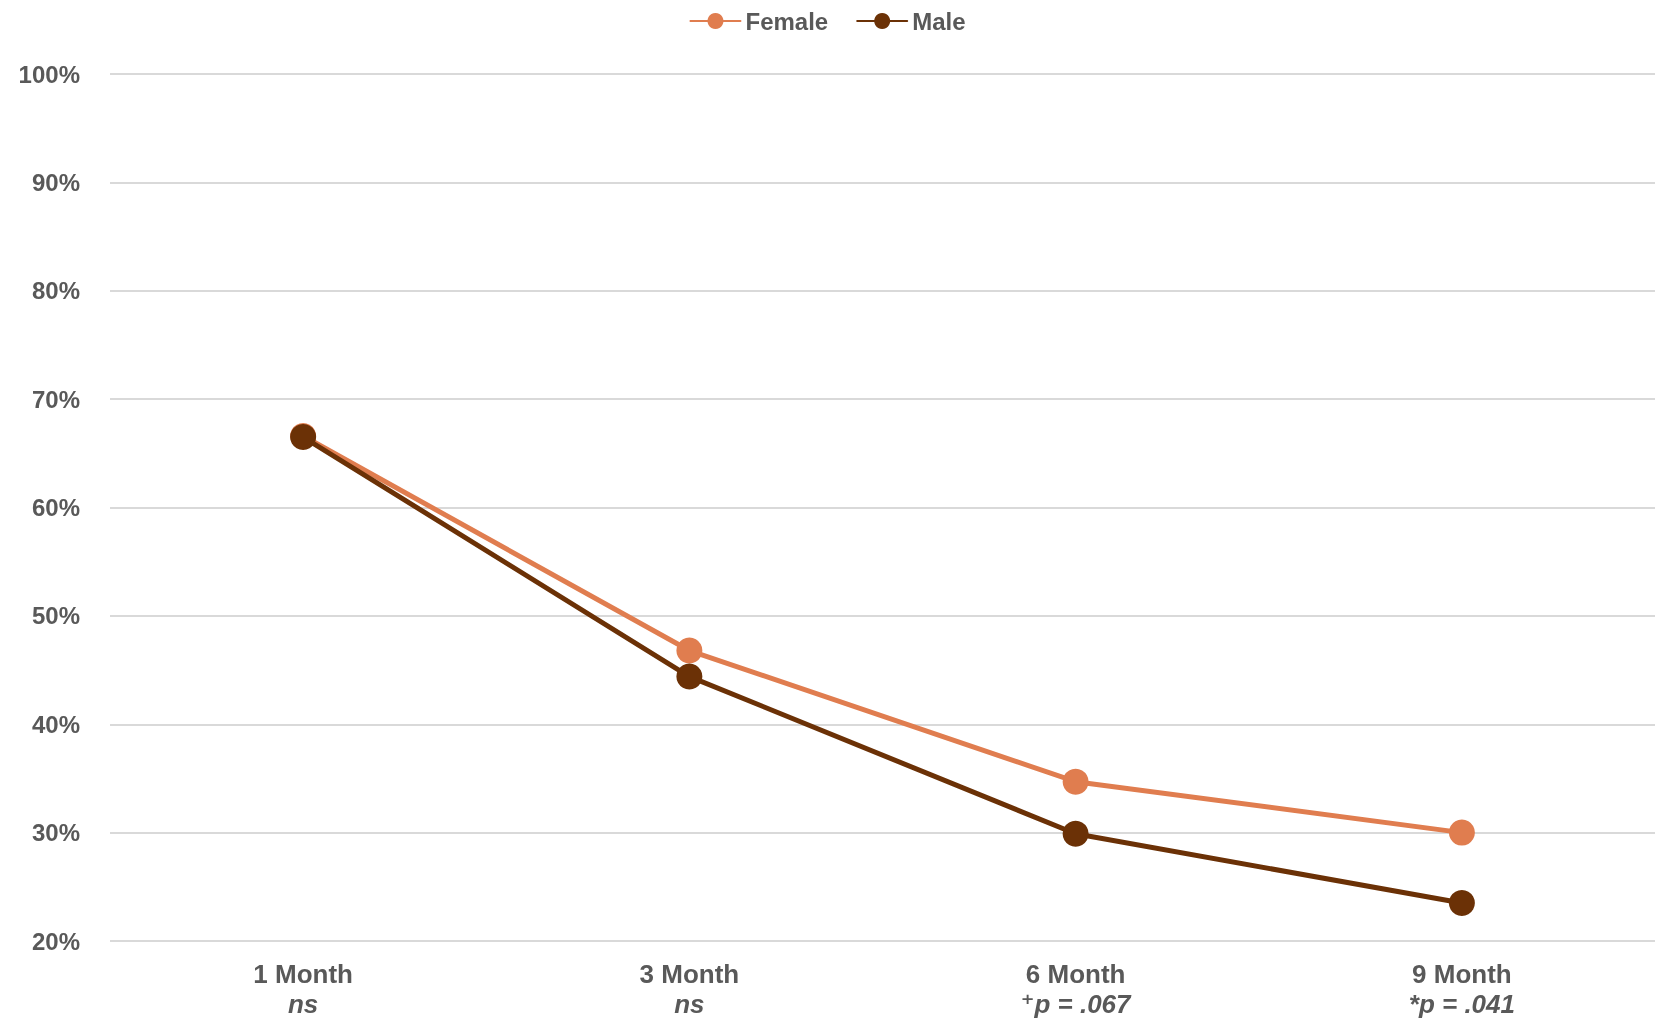 The height and width of the screenshot is (1033, 1655). Describe the element at coordinates (55, 399) in the screenshot. I see `y-tick-label: 70%` at that location.